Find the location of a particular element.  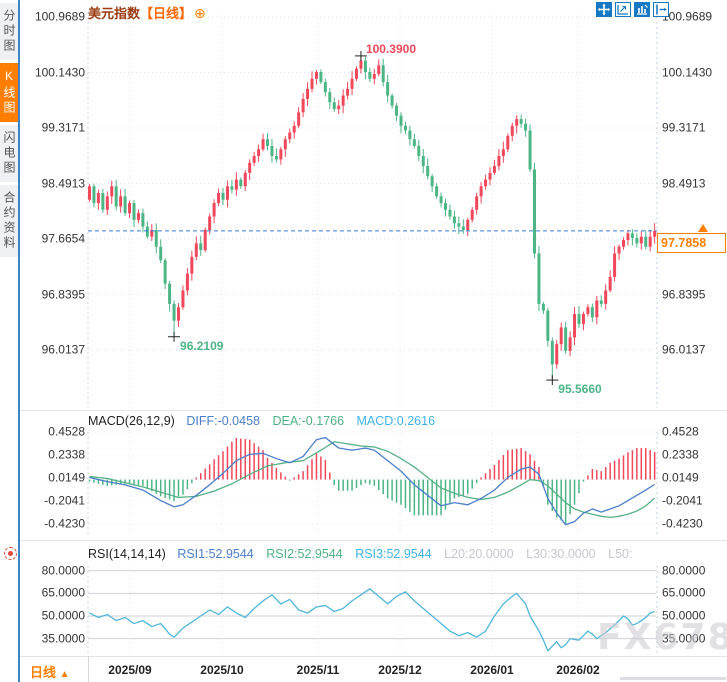

macd-y-axis-label-right: -0.4230 is located at coordinates (682, 523).